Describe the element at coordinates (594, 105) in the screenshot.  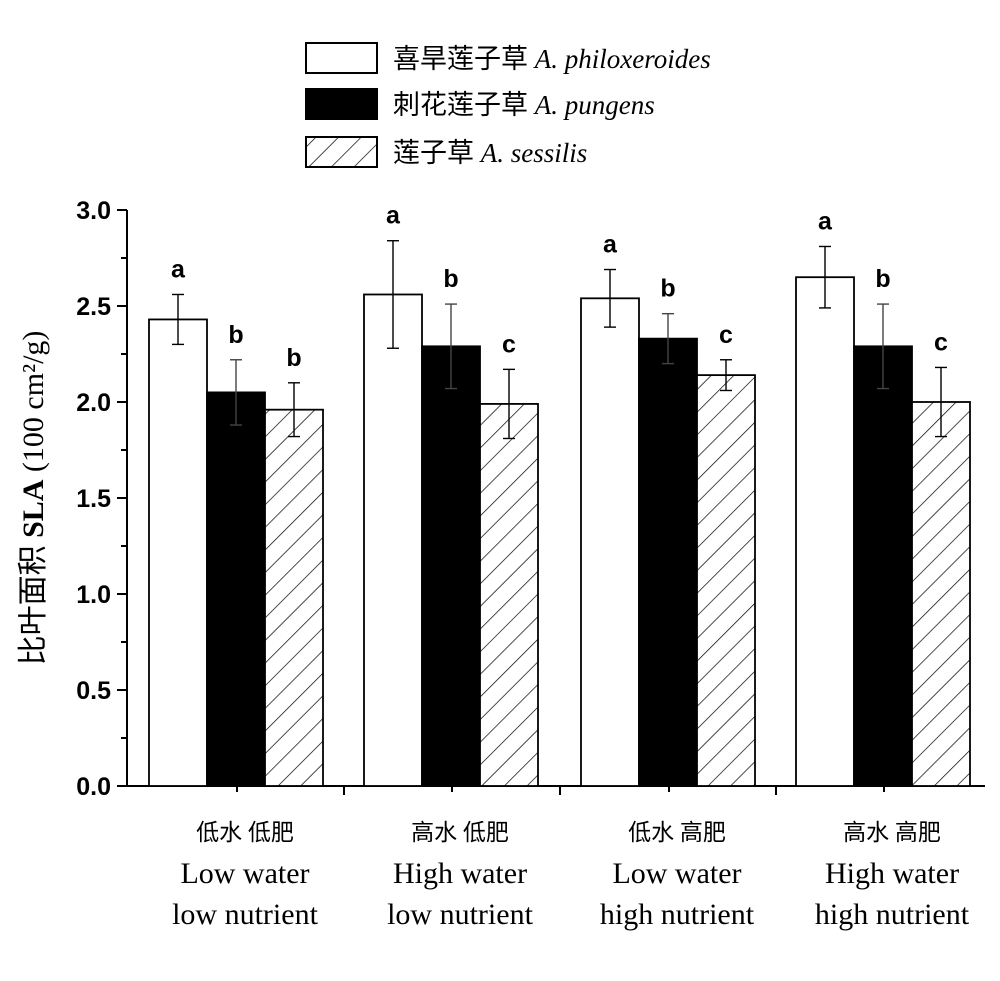
I see `legend-label-en: A. pungens` at that location.